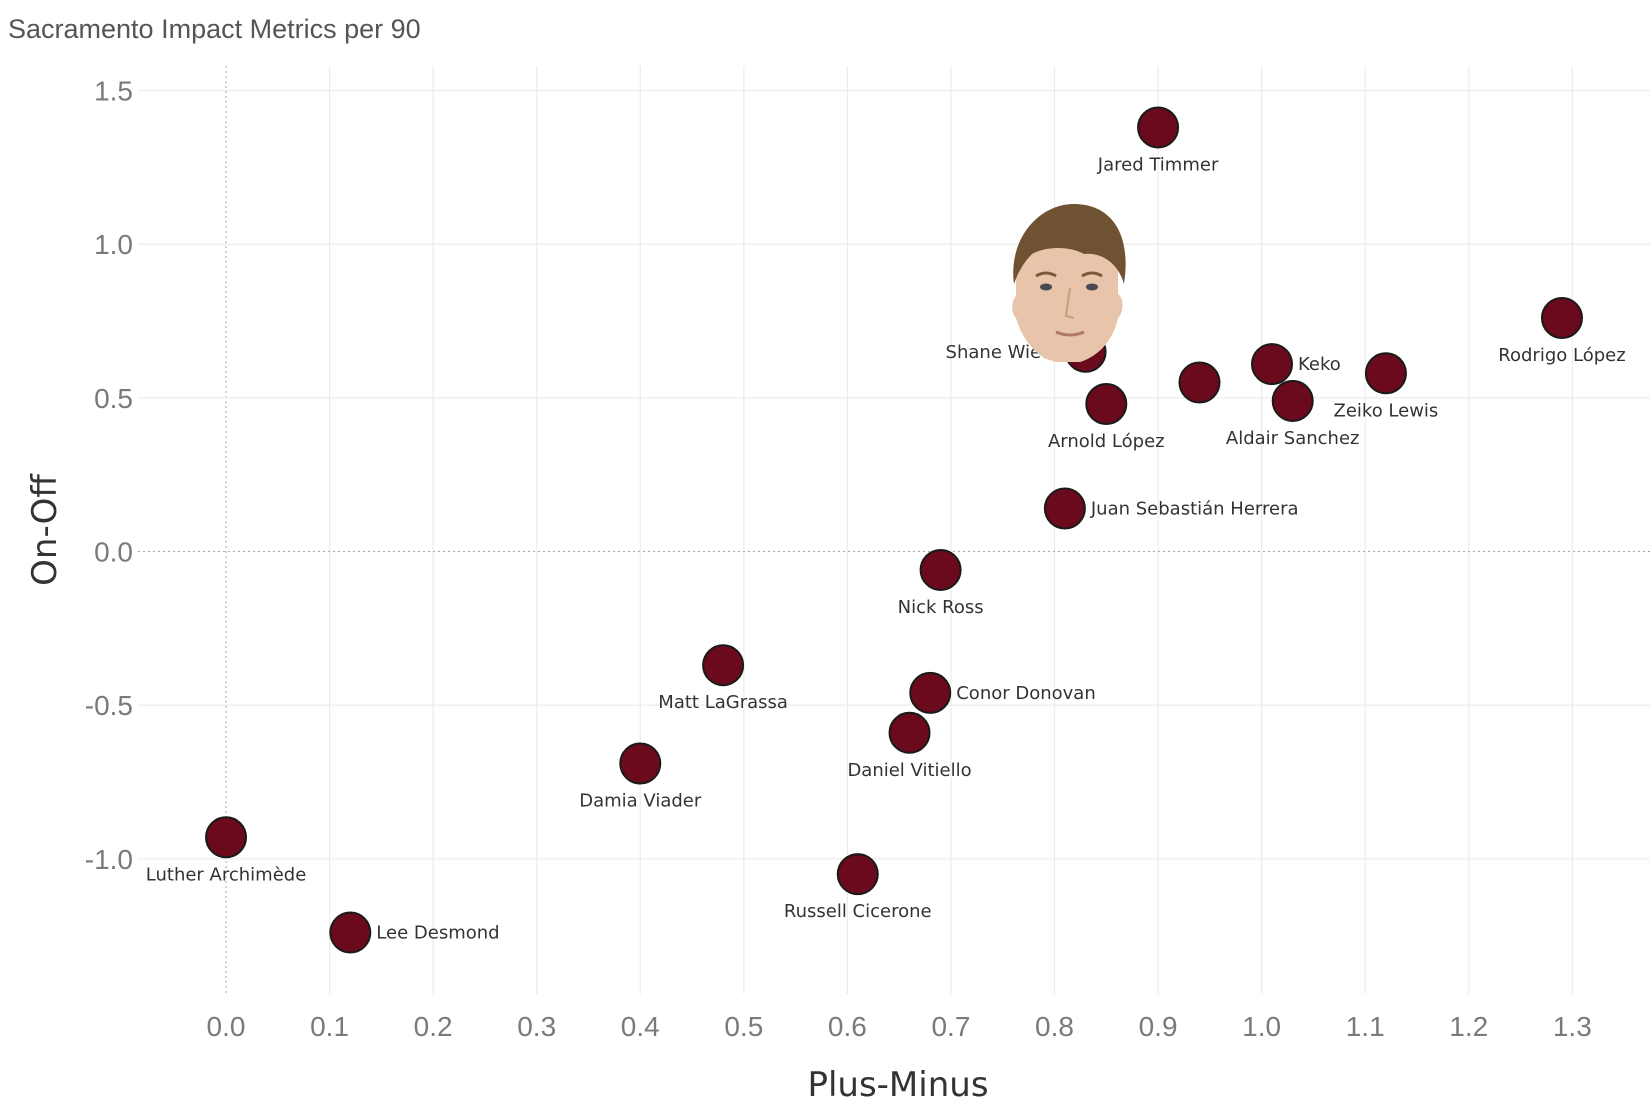 The width and height of the screenshot is (1652, 1118). I want to click on point-label: Conor Donovan, so click(1026, 693).